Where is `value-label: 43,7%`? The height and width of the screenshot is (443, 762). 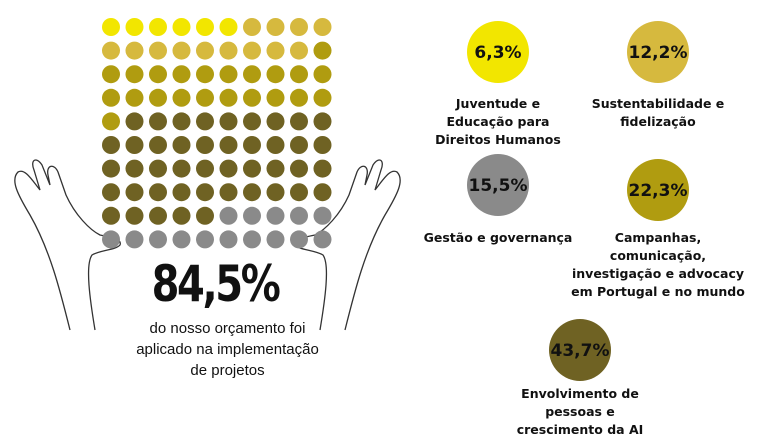 value-label: 43,7% is located at coordinates (580, 351).